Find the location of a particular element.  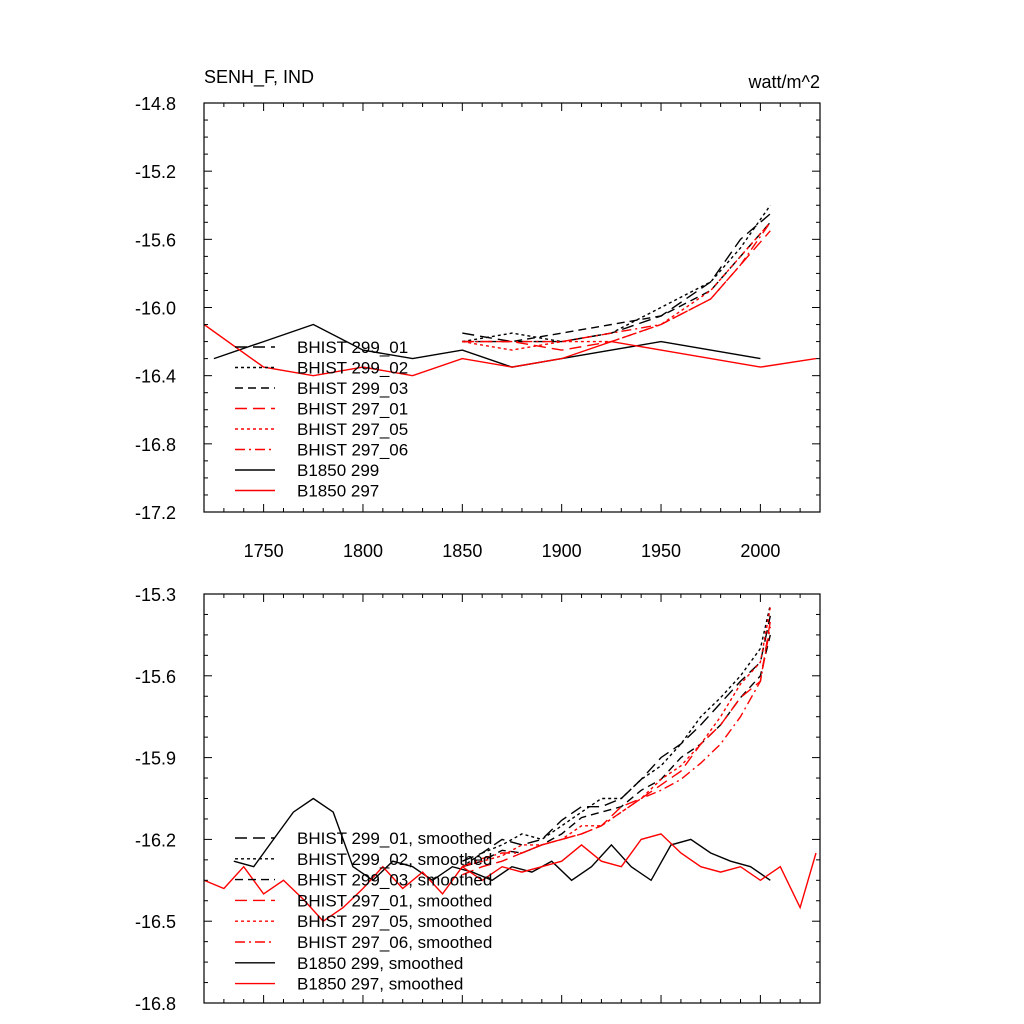

legend-label: BHIST 297_01, smoothed is located at coordinates (394, 900).